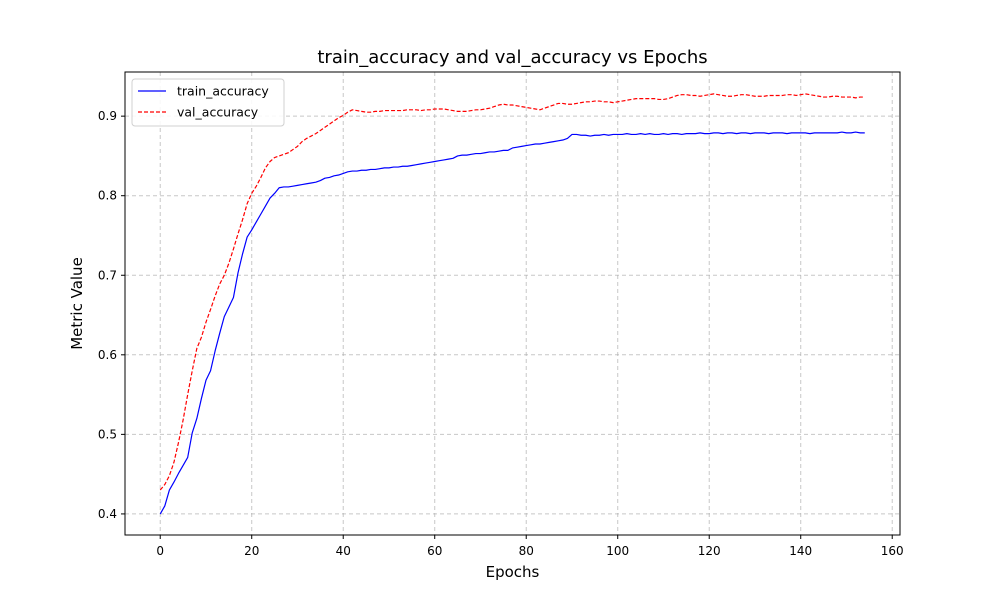 The image size is (1000, 604). Describe the element at coordinates (107, 116) in the screenshot. I see `y-tick-label: 0.9` at that location.